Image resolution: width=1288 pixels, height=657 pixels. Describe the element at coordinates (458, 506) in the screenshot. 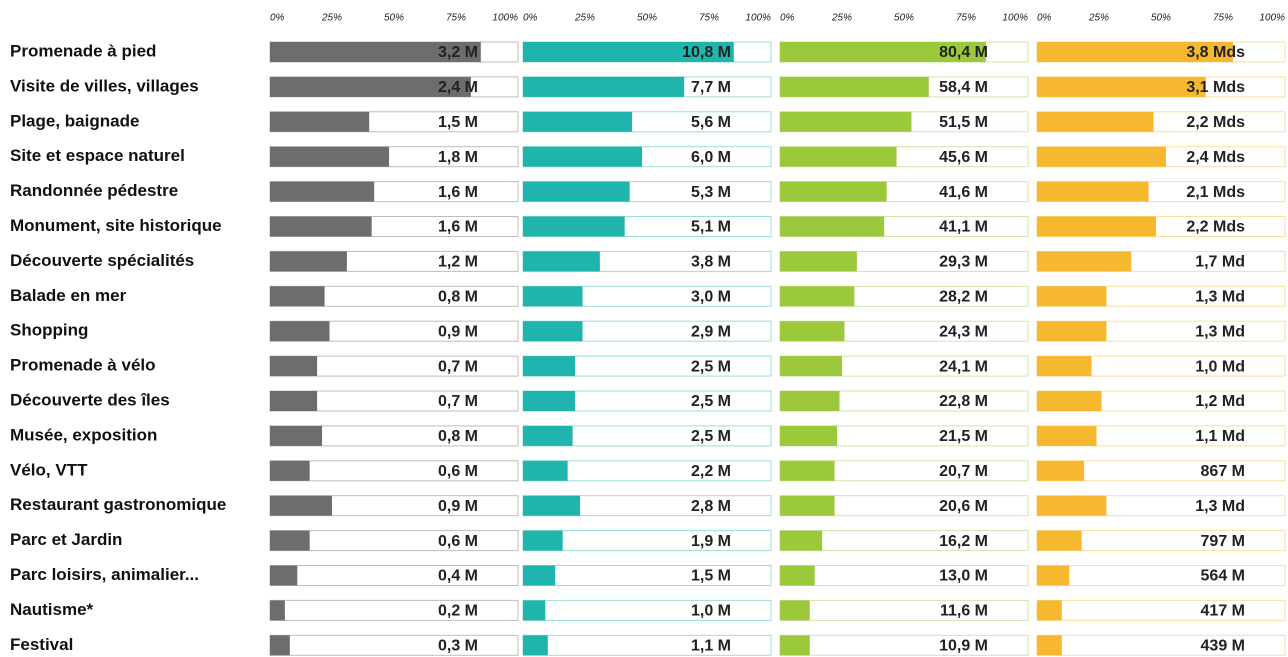

I see `bar-label: 0,9 M` at that location.